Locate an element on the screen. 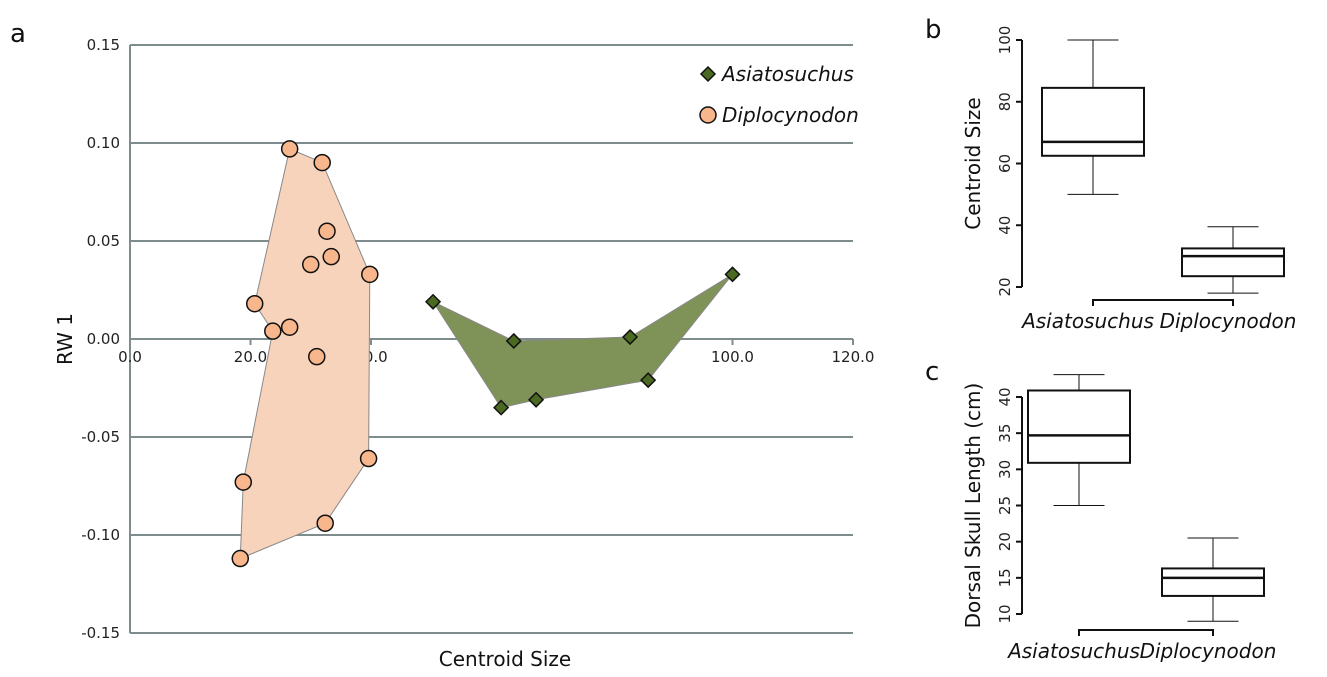 This screenshot has height=677, width=1327. panel-label-a: a is located at coordinates (18, 34).